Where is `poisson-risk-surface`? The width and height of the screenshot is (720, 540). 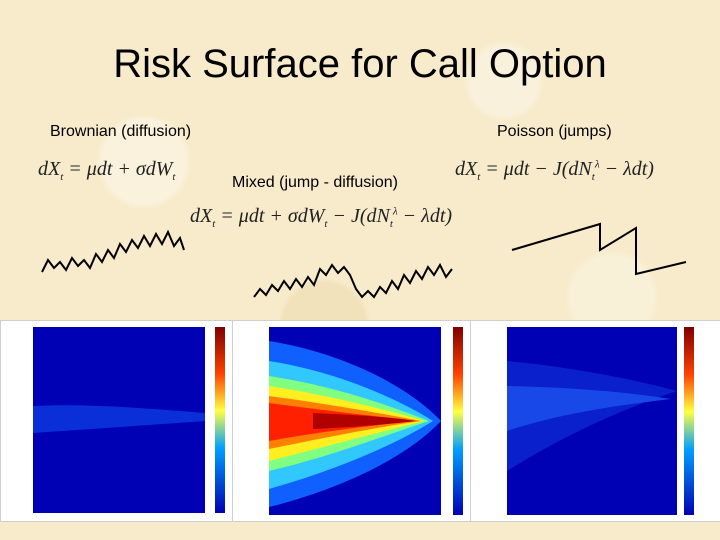 poisson-risk-surface is located at coordinates (595, 421).